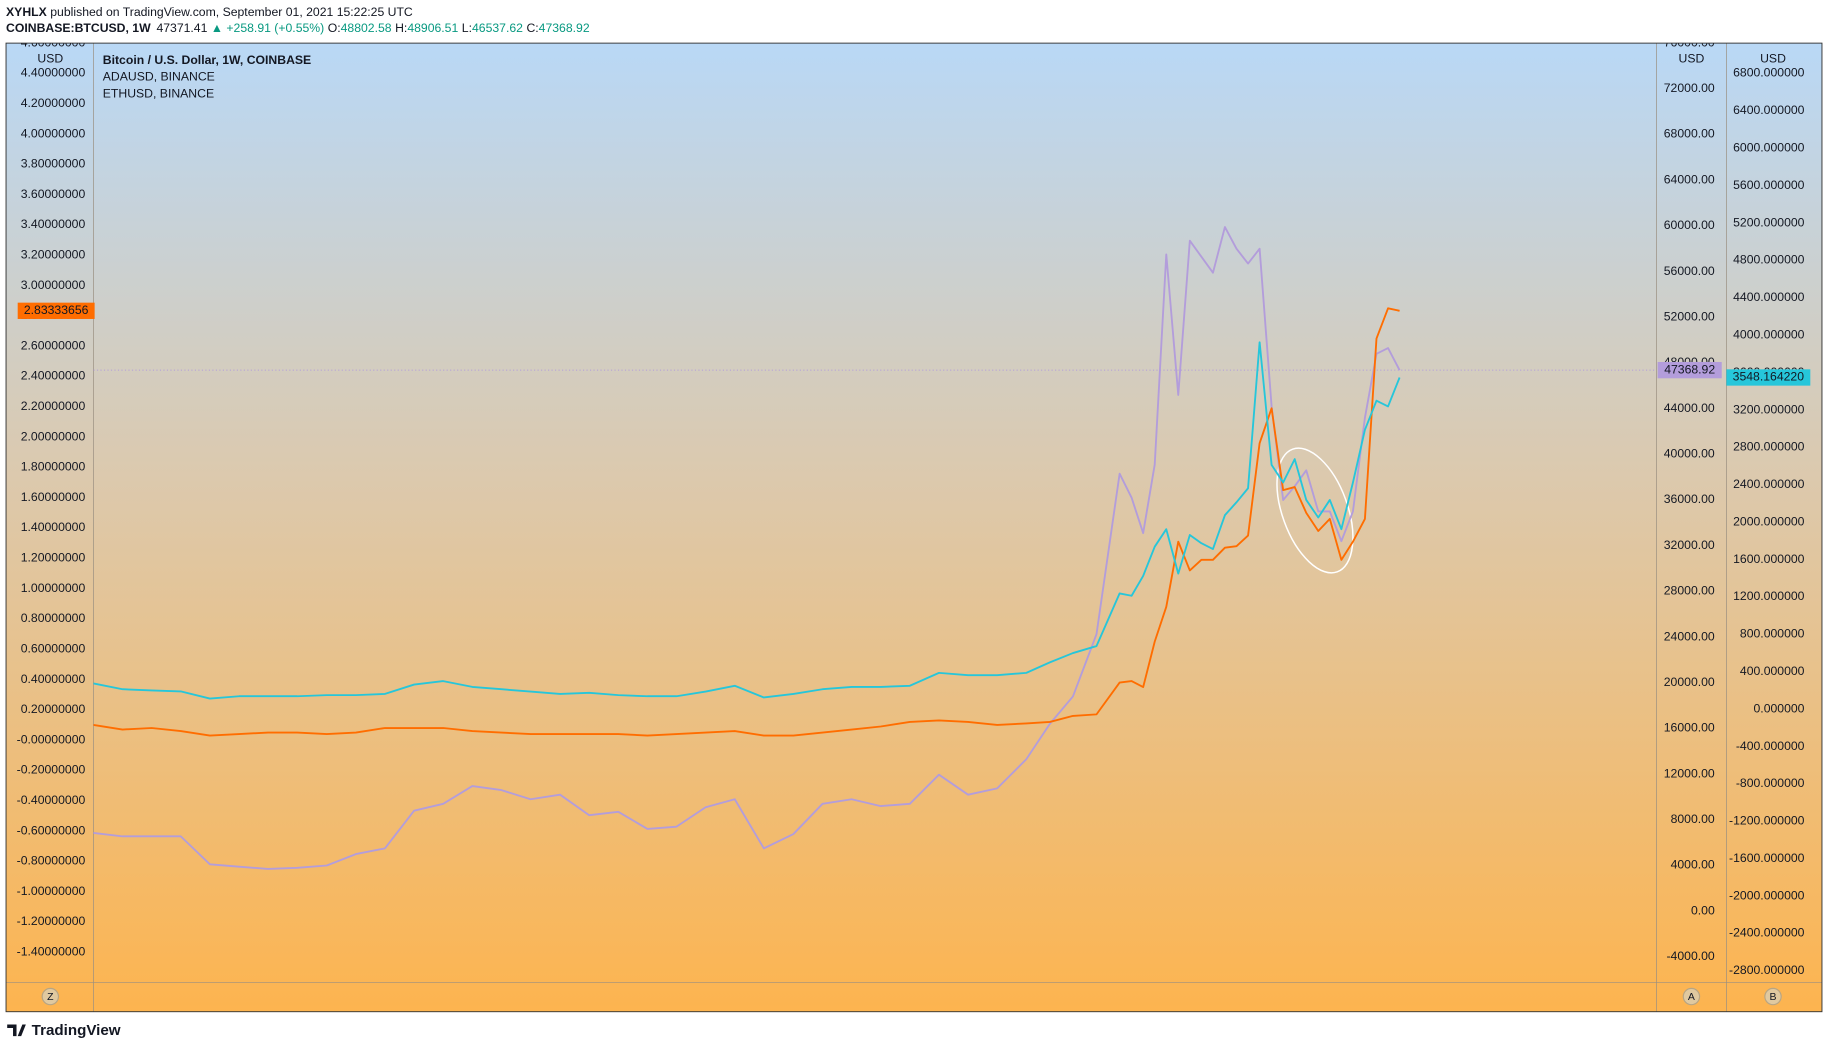  Describe the element at coordinates (181, 28) in the screenshot. I see `last: 47371.41` at that location.